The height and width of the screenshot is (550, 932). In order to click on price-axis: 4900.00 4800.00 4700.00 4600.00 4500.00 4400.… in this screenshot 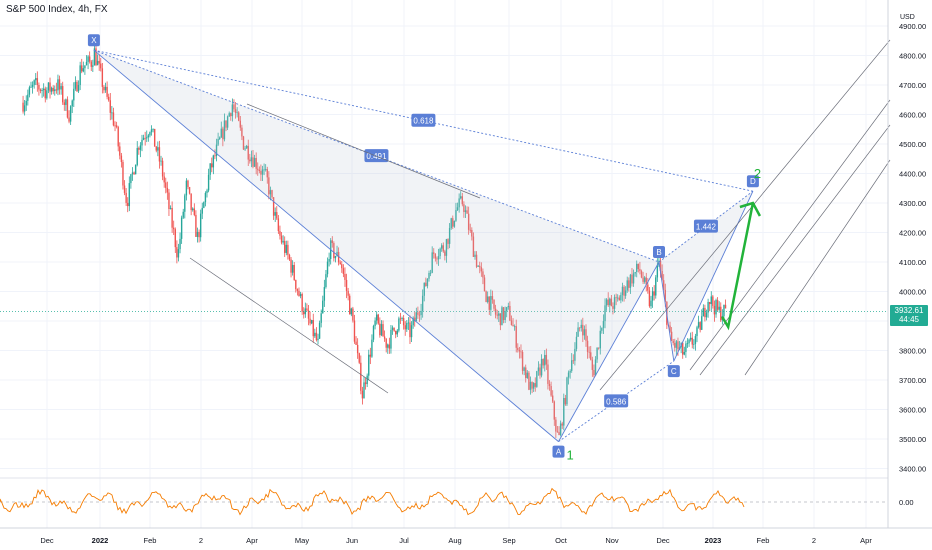, I will do `click(906, 264)`.